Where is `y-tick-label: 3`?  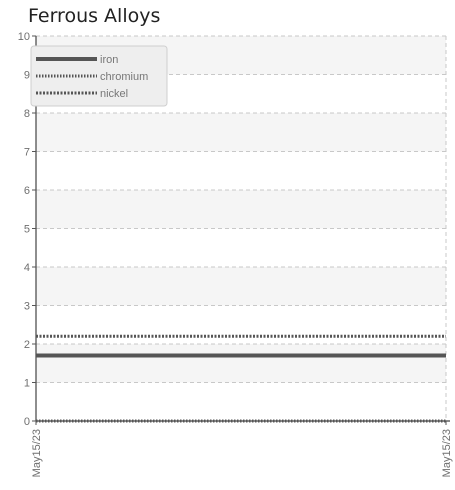 y-tick-label: 3 is located at coordinates (27, 307).